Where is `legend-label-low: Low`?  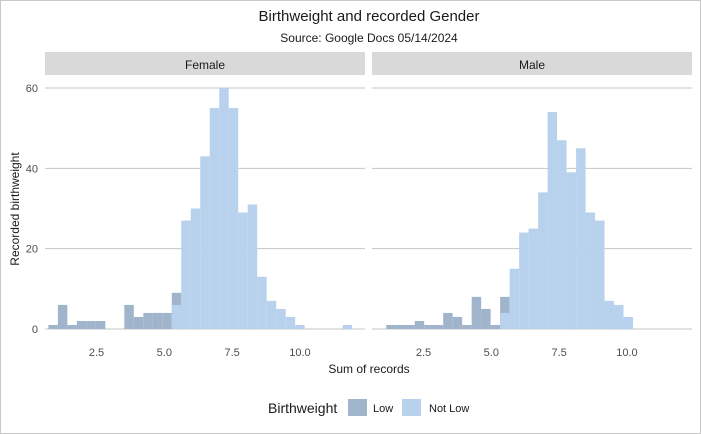
legend-label-low: Low is located at coordinates (383, 409).